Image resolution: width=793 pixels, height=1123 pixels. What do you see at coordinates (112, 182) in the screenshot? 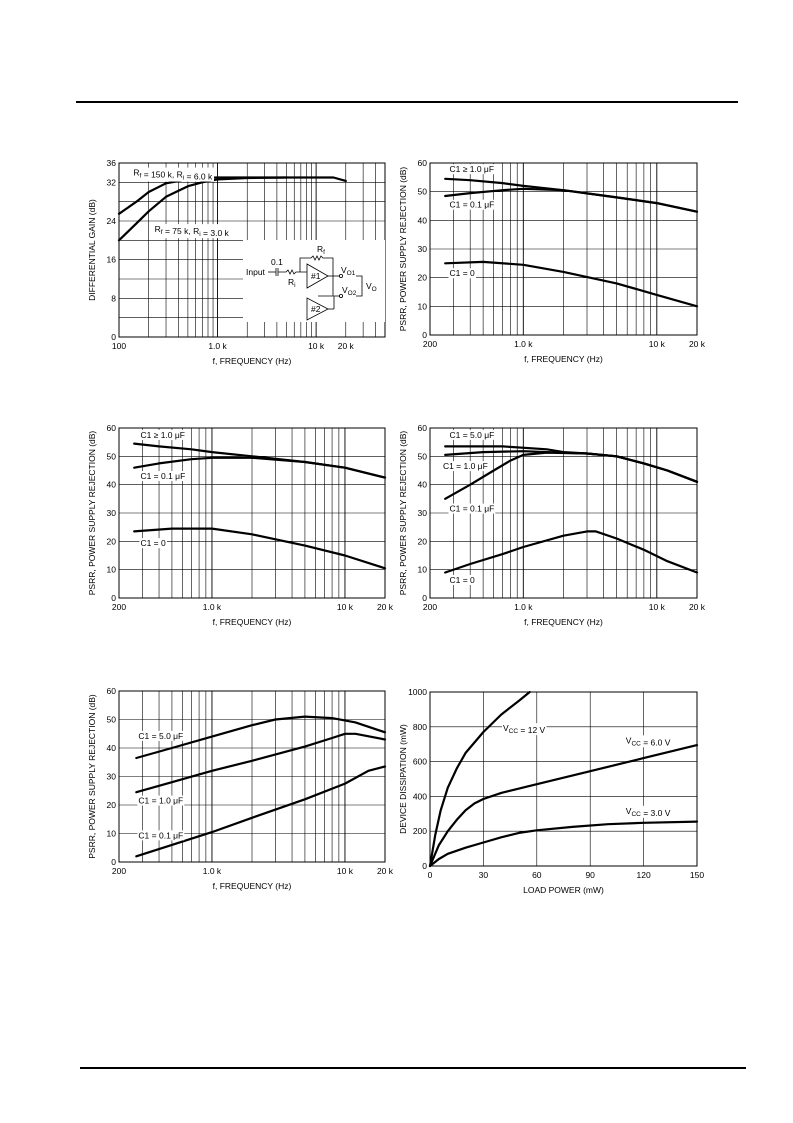
I see `y-tick-label: 32` at bounding box center [112, 182].